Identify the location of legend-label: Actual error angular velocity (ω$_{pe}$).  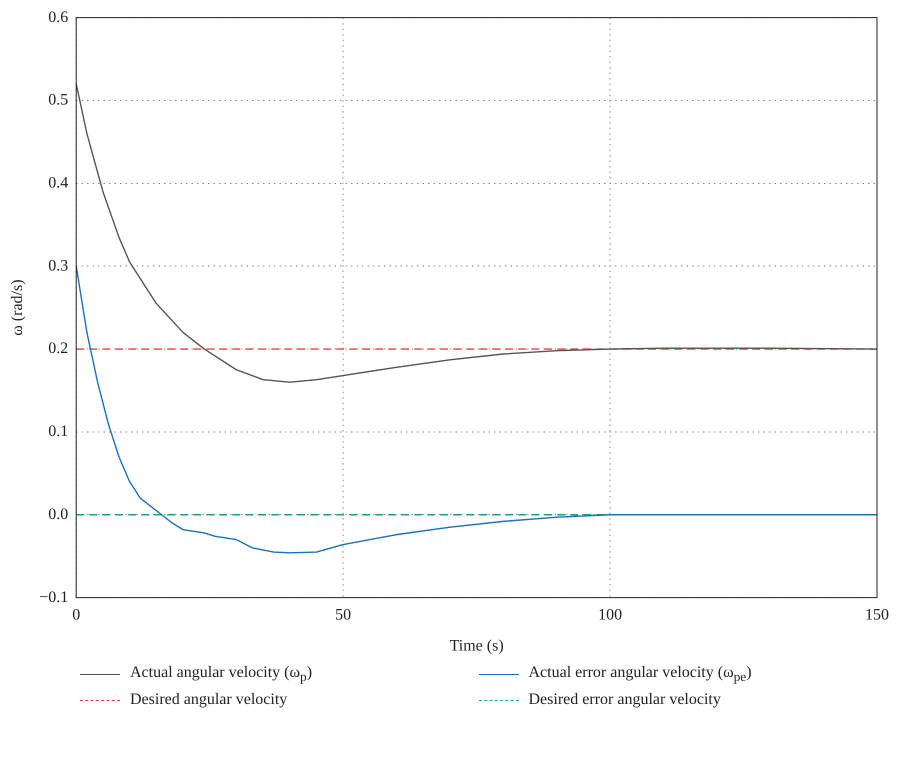
(640, 675).